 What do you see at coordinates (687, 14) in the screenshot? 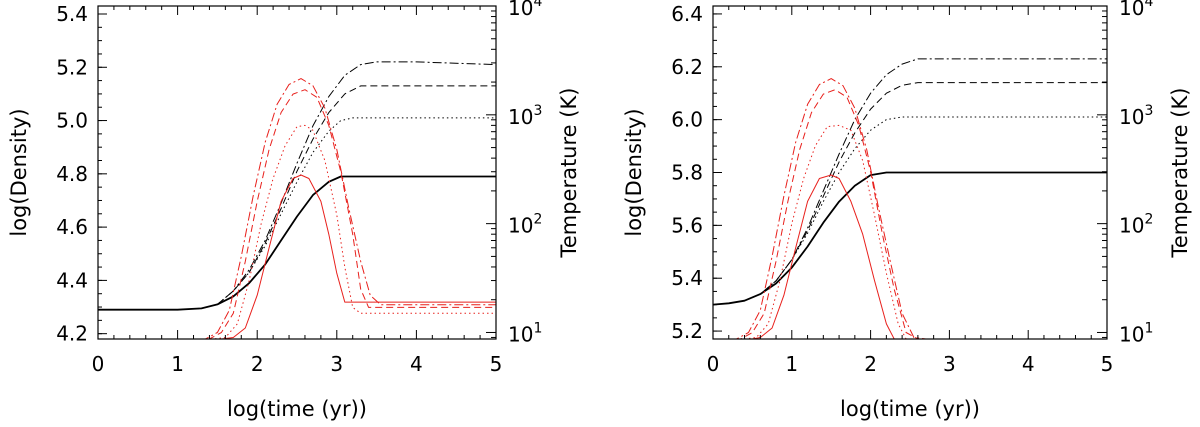
I see `y-tick-label: 6.4` at bounding box center [687, 14].